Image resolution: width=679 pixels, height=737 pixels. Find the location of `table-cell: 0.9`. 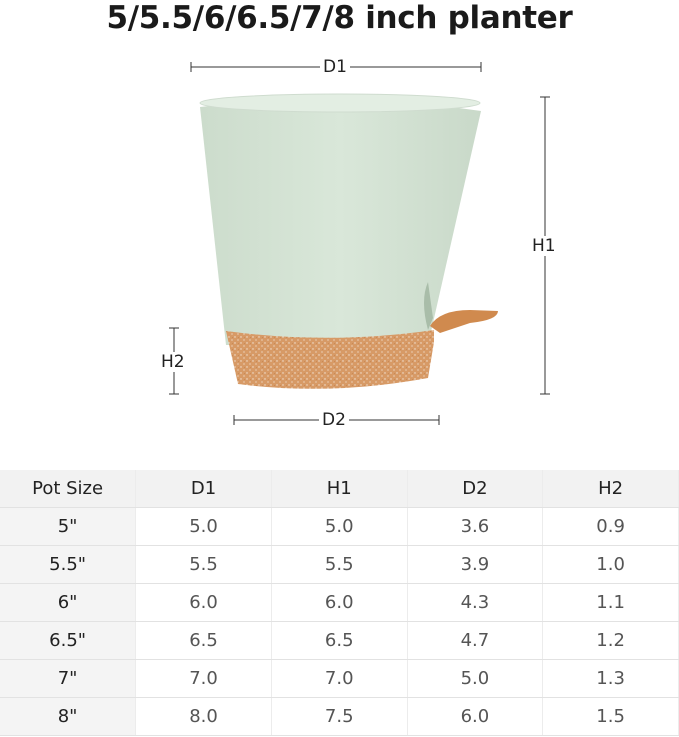

table-cell: 0.9 is located at coordinates (610, 526).